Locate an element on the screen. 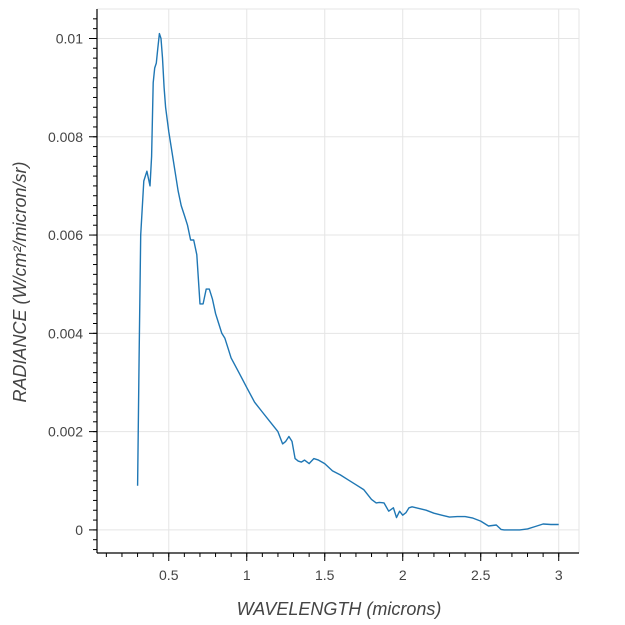 Image resolution: width=625 pixels, height=625 pixels. y-axis: 0 0.002 0.004 0.006 0.008 0.01 is located at coordinates (73, 281).